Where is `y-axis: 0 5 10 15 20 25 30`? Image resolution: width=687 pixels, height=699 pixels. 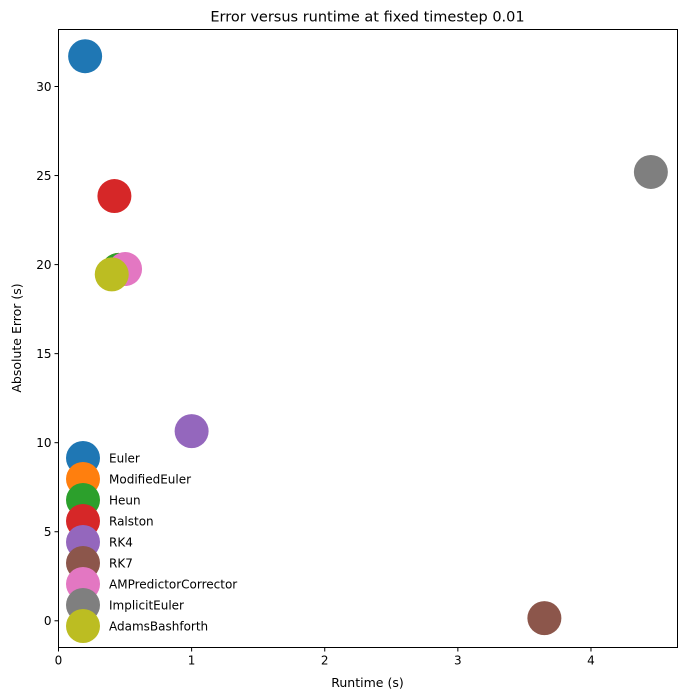
y-axis: 0 5 10 15 20 25 30 is located at coordinates (47, 354).